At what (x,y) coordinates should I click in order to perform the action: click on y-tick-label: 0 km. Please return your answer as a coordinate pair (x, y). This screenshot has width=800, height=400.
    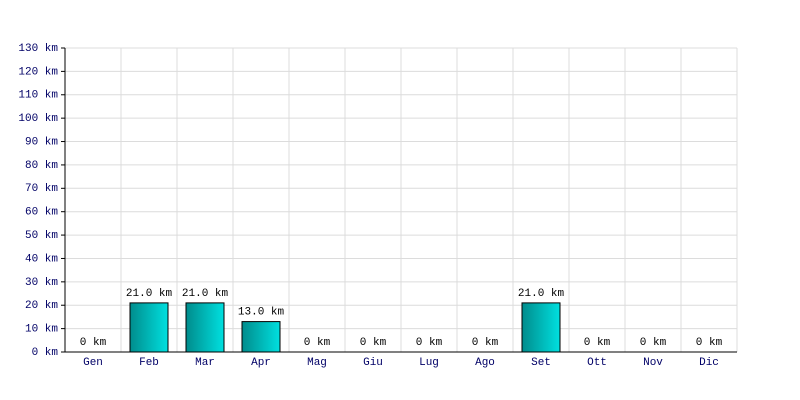
    Looking at the image, I should click on (45, 353).